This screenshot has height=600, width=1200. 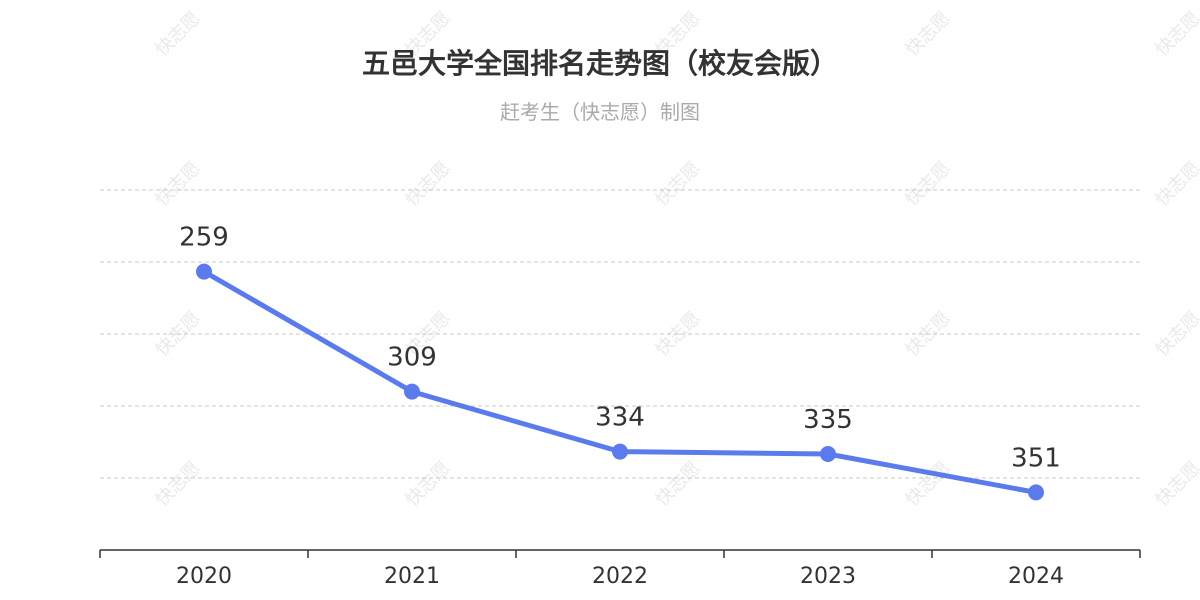 I want to click on x-tick-label: 2020, so click(x=204, y=576).